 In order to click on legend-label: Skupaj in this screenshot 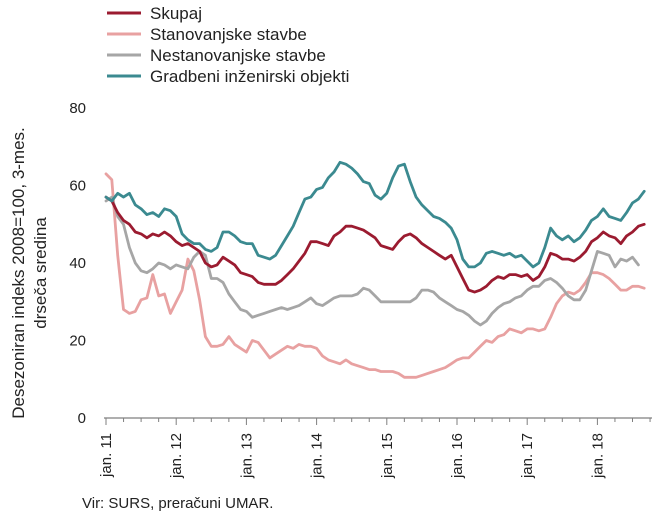, I will do `click(176, 13)`.